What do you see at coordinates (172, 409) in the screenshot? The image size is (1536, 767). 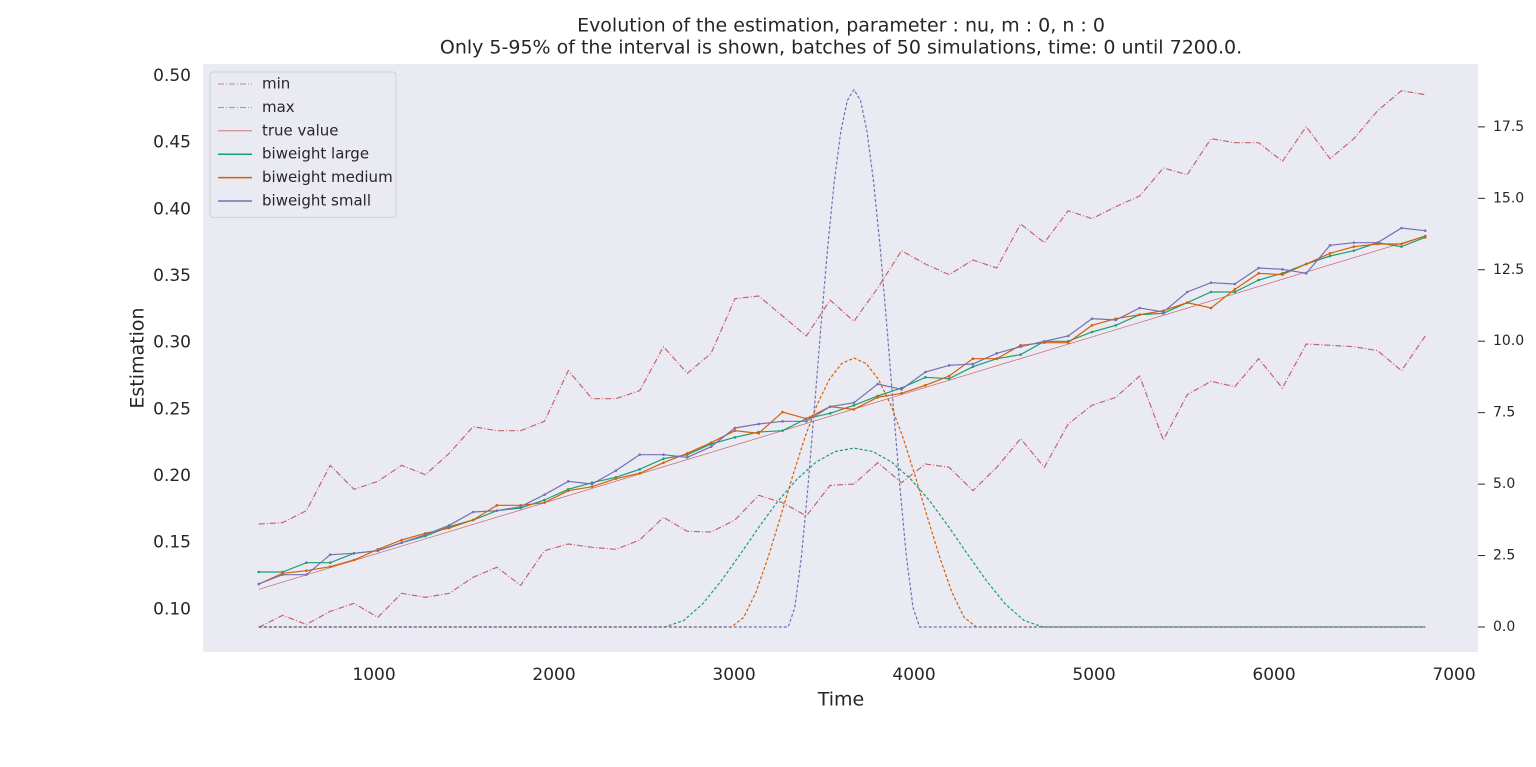 I see `y-tick-label: 0.25` at bounding box center [172, 409].